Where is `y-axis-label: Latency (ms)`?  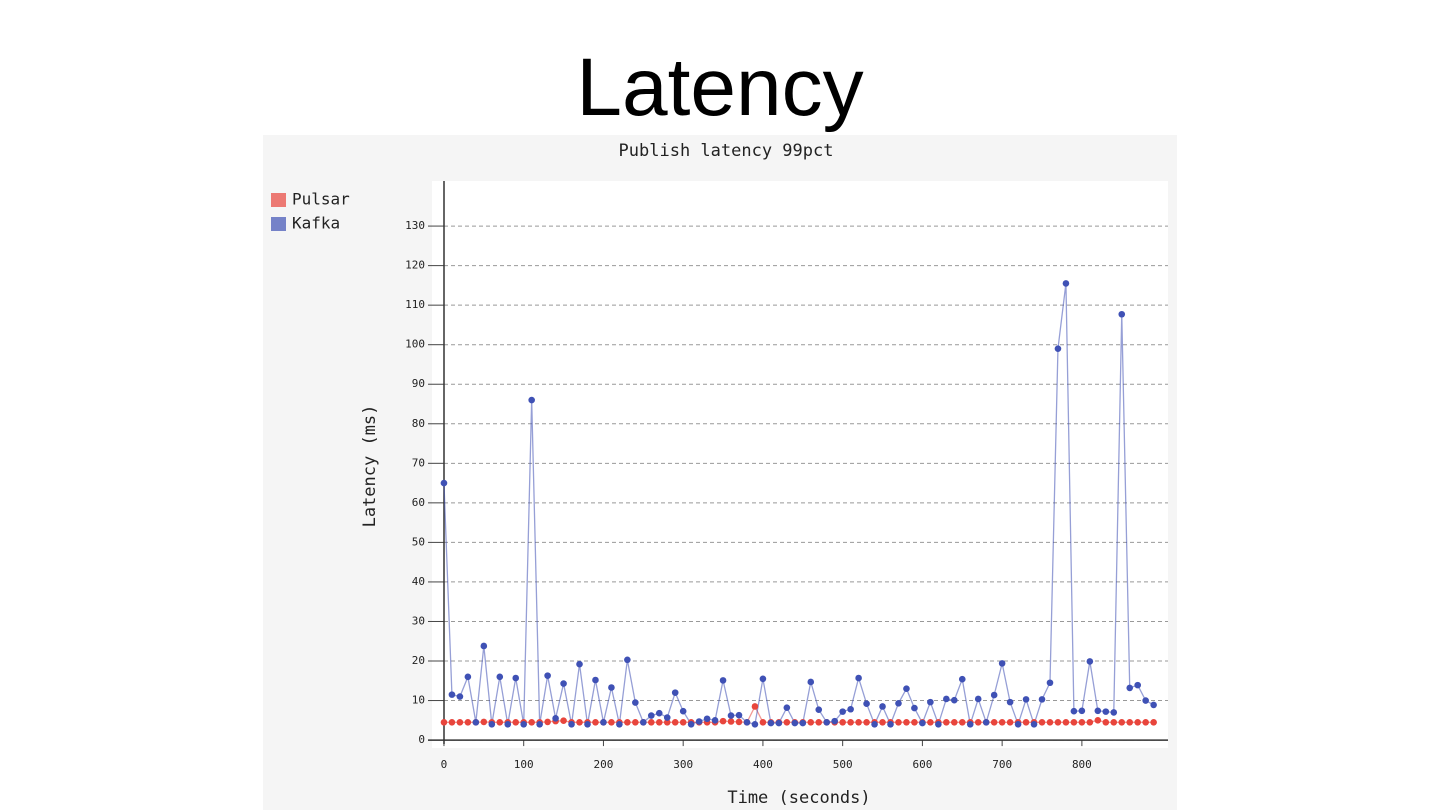
y-axis-label: Latency (ms) is located at coordinates (370, 466).